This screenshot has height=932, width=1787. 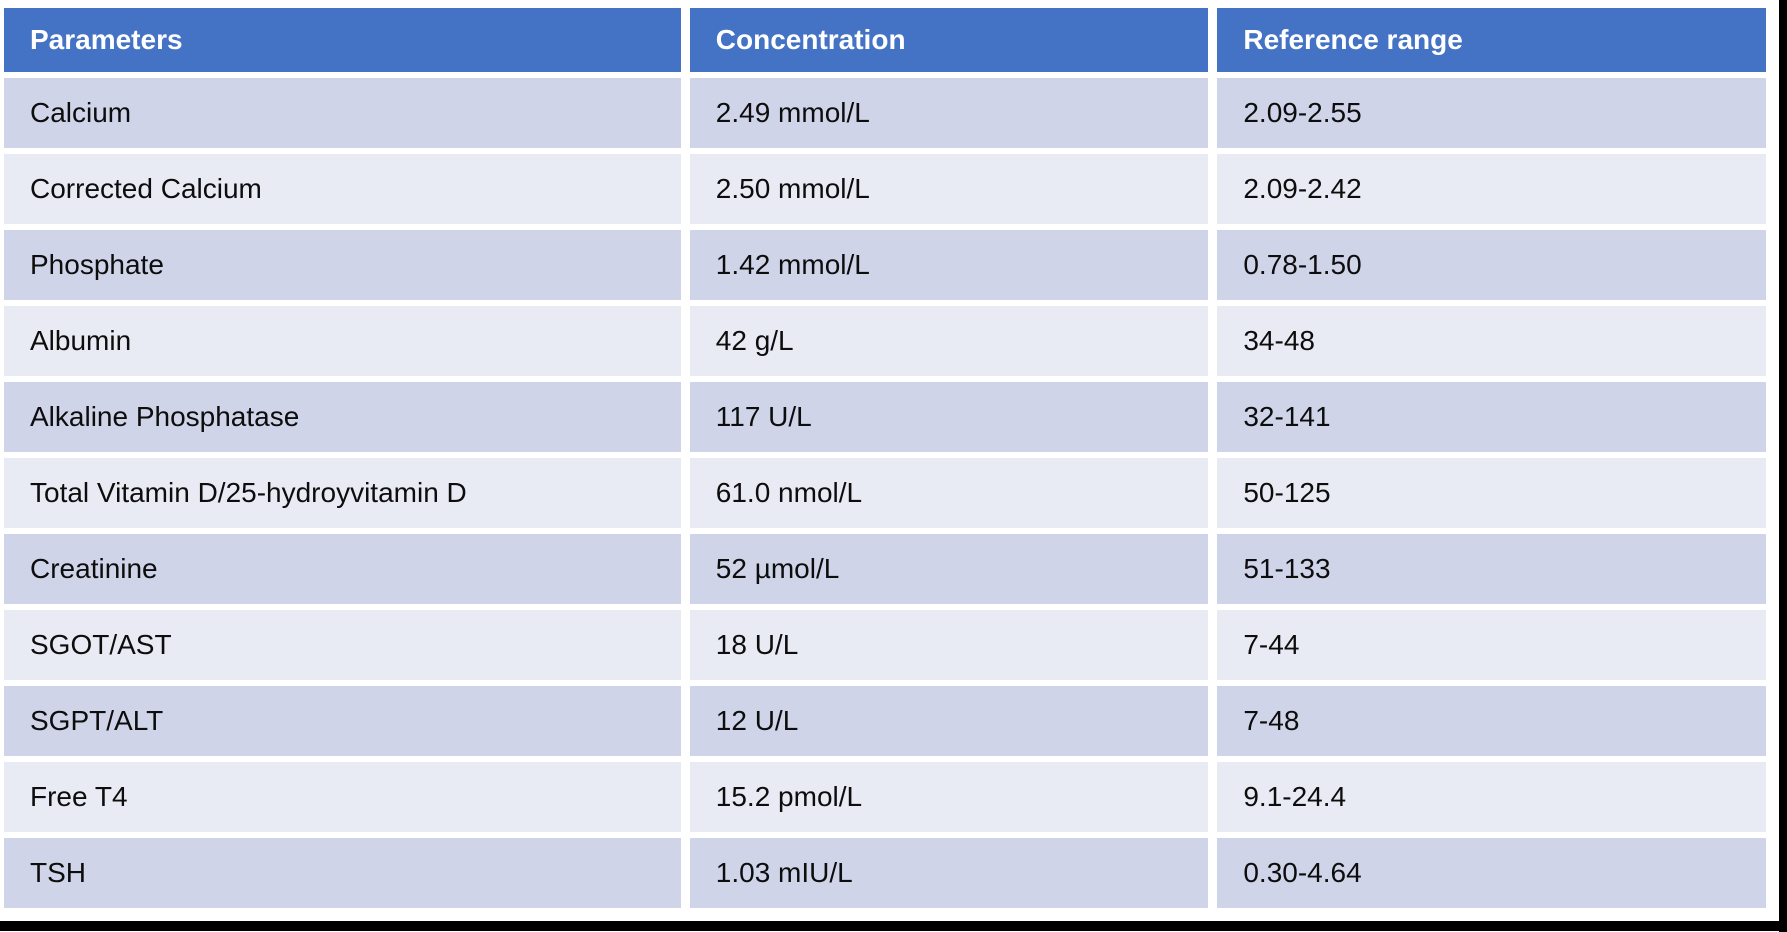 I want to click on concentration-cell: 52 µmol/L, so click(x=949, y=569).